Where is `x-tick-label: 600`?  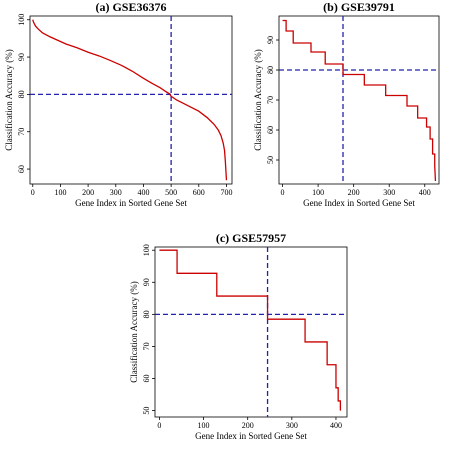 x-tick-label: 600 is located at coordinates (199, 192).